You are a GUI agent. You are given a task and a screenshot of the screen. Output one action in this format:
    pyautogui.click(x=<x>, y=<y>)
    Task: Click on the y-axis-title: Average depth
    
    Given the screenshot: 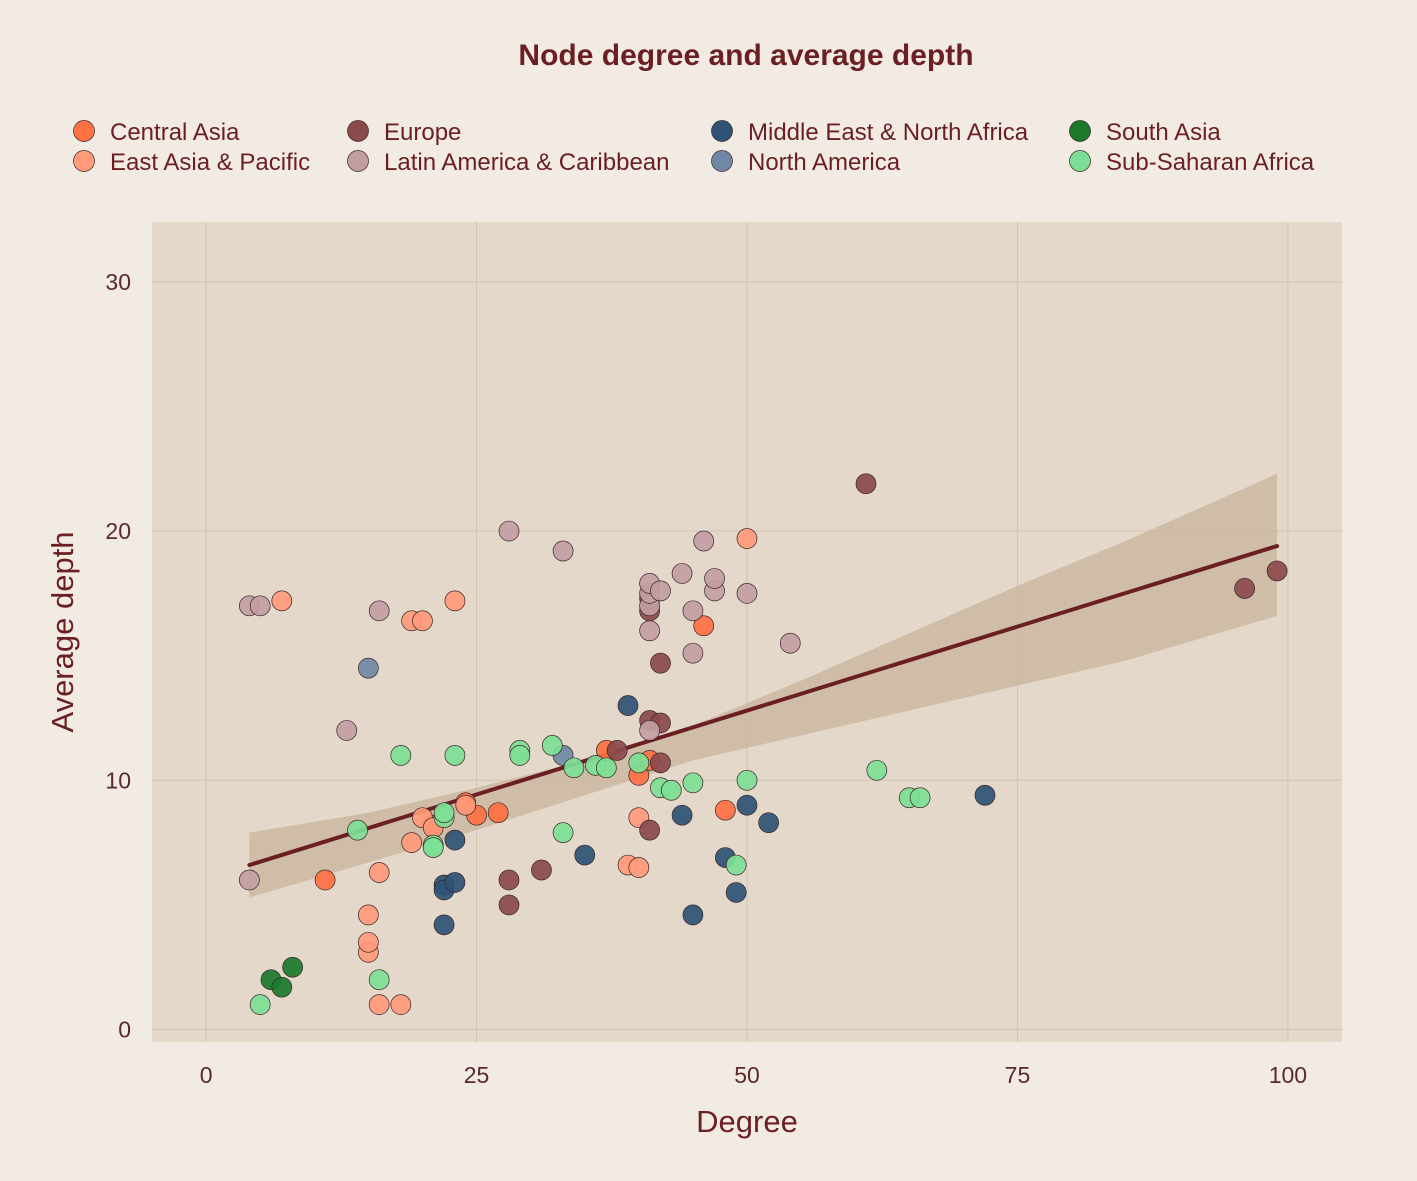 What is the action you would take?
    pyautogui.click(x=62, y=631)
    